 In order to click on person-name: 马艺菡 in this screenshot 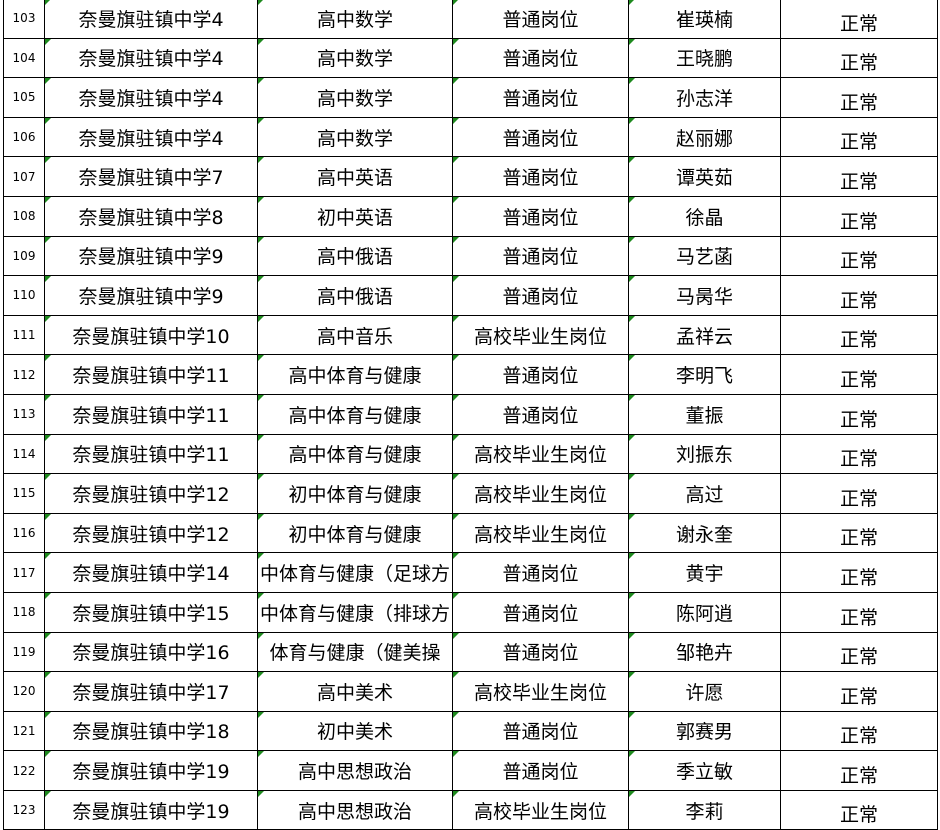, I will do `click(704, 256)`.